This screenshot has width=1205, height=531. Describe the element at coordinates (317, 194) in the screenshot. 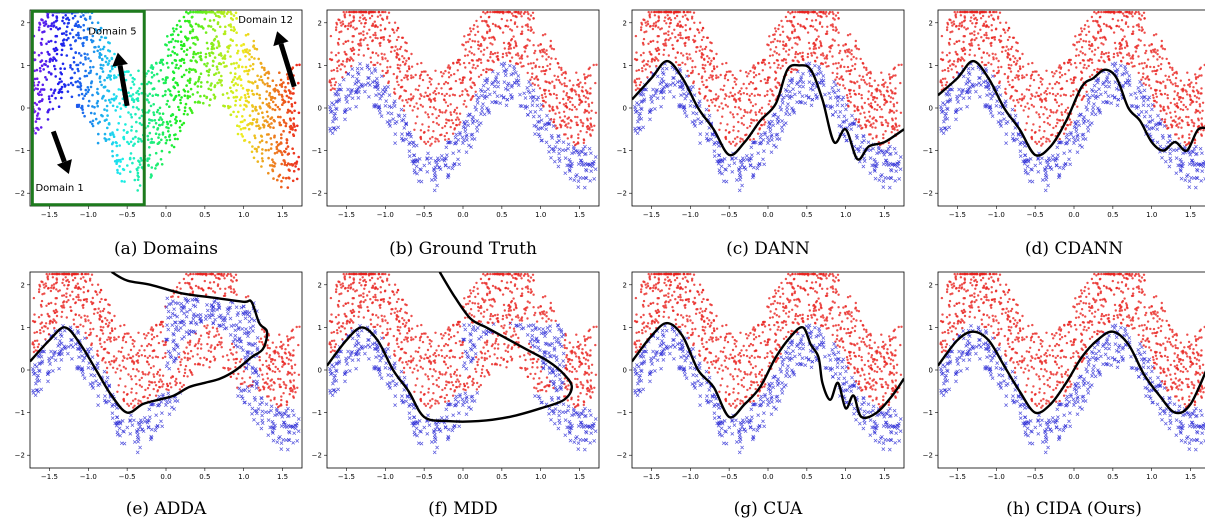

I see `y-tick-label: −2` at that location.